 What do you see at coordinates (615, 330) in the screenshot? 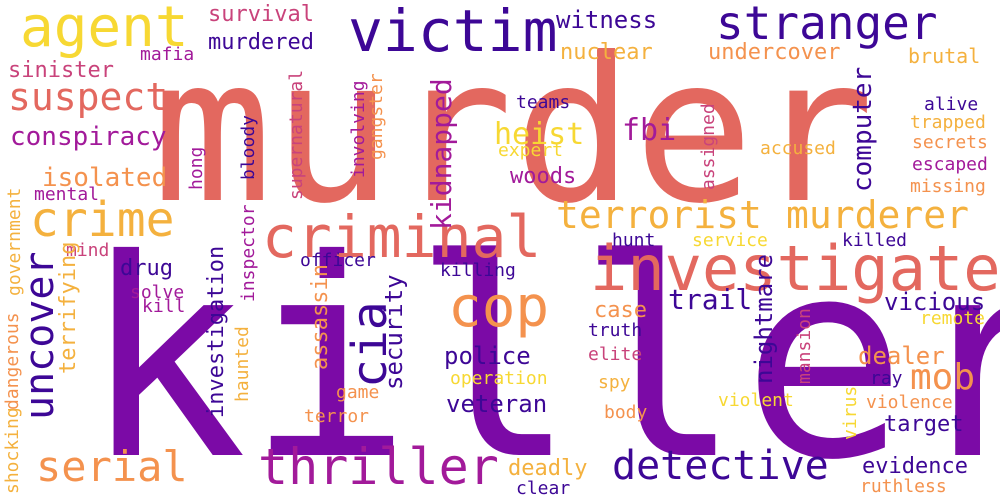
I see `word-truth: truth` at bounding box center [615, 330].